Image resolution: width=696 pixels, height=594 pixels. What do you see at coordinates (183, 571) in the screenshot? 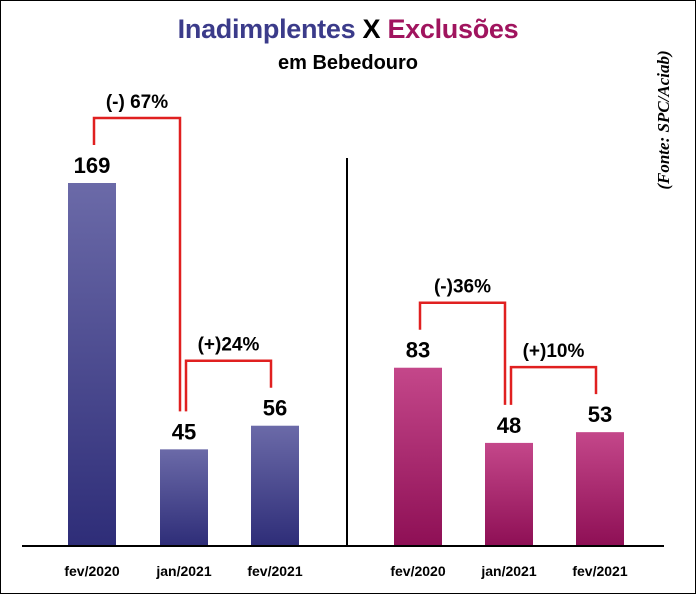
I see `tick-label-inadimplentes-1: jan/2021` at bounding box center [183, 571].